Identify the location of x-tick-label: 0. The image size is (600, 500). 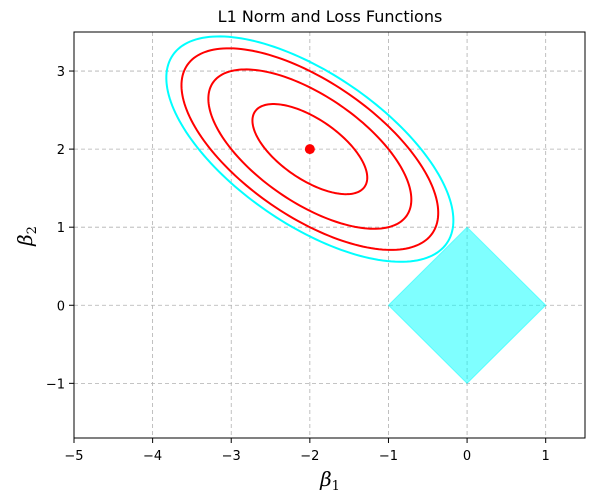
(467, 456).